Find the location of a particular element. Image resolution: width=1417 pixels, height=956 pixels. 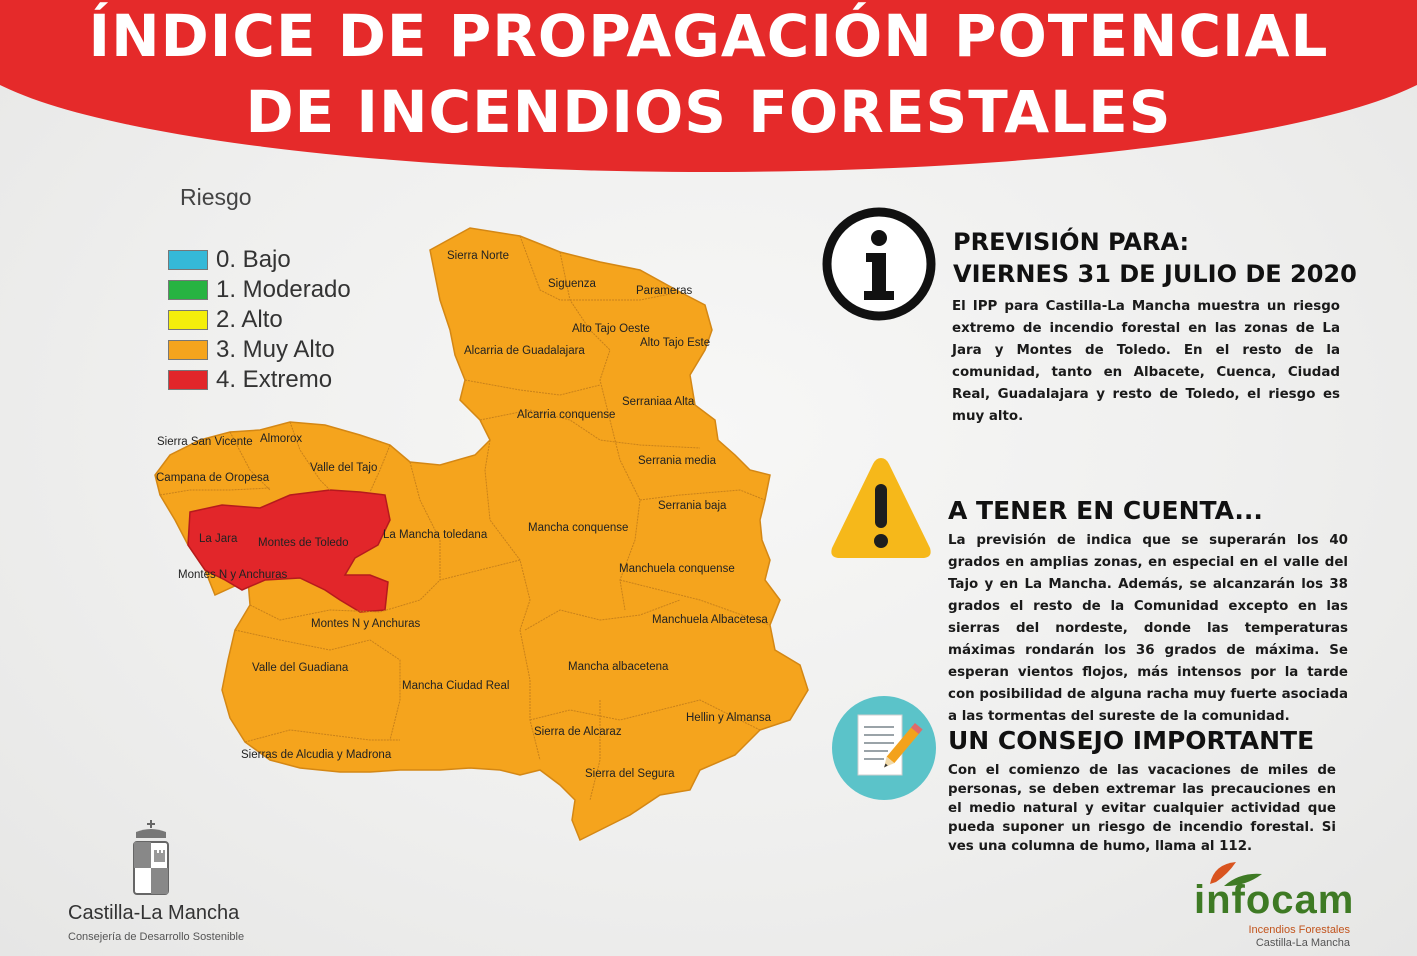

map-label: Hellin y Almansa is located at coordinates (729, 718).